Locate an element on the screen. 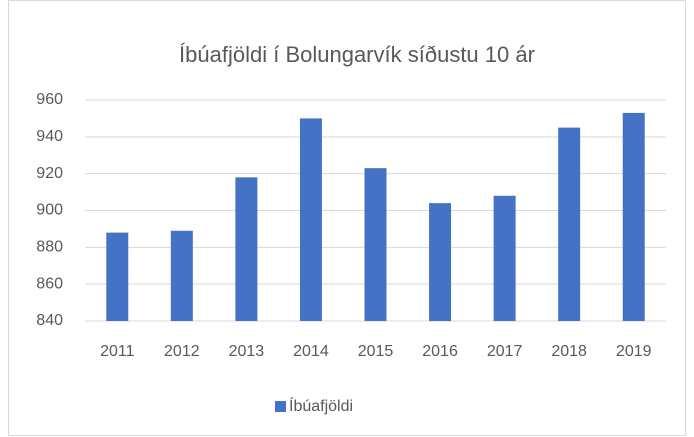 Image resolution: width=694 pixels, height=437 pixels. x-tick-label: 2014 is located at coordinates (311, 351).